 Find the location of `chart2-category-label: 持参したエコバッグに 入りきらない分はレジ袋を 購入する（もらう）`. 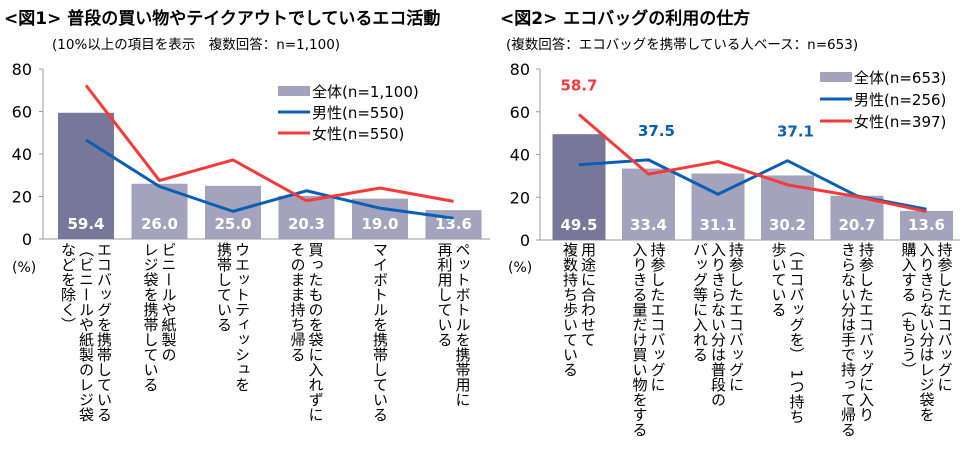

chart2-category-label: 持参したエコバッグに 入りきらない分はレジ袋を 購入する（もらう） is located at coordinates (927, 332).